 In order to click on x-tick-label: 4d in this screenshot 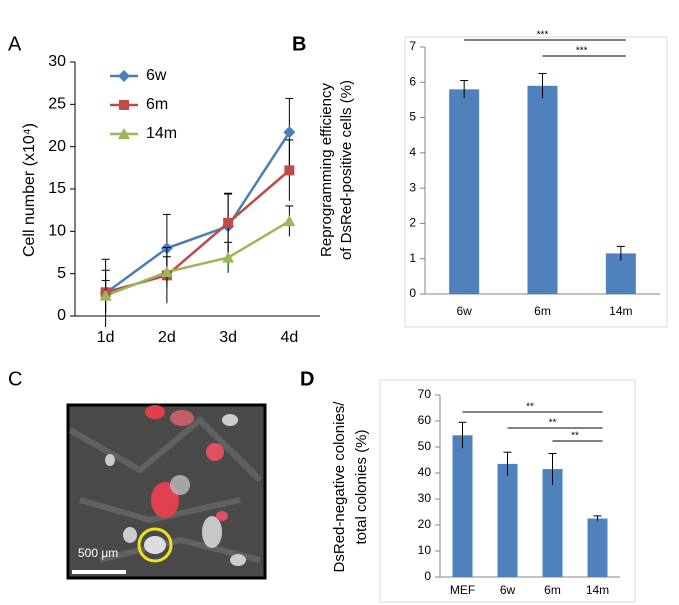, I will do `click(289, 337)`.